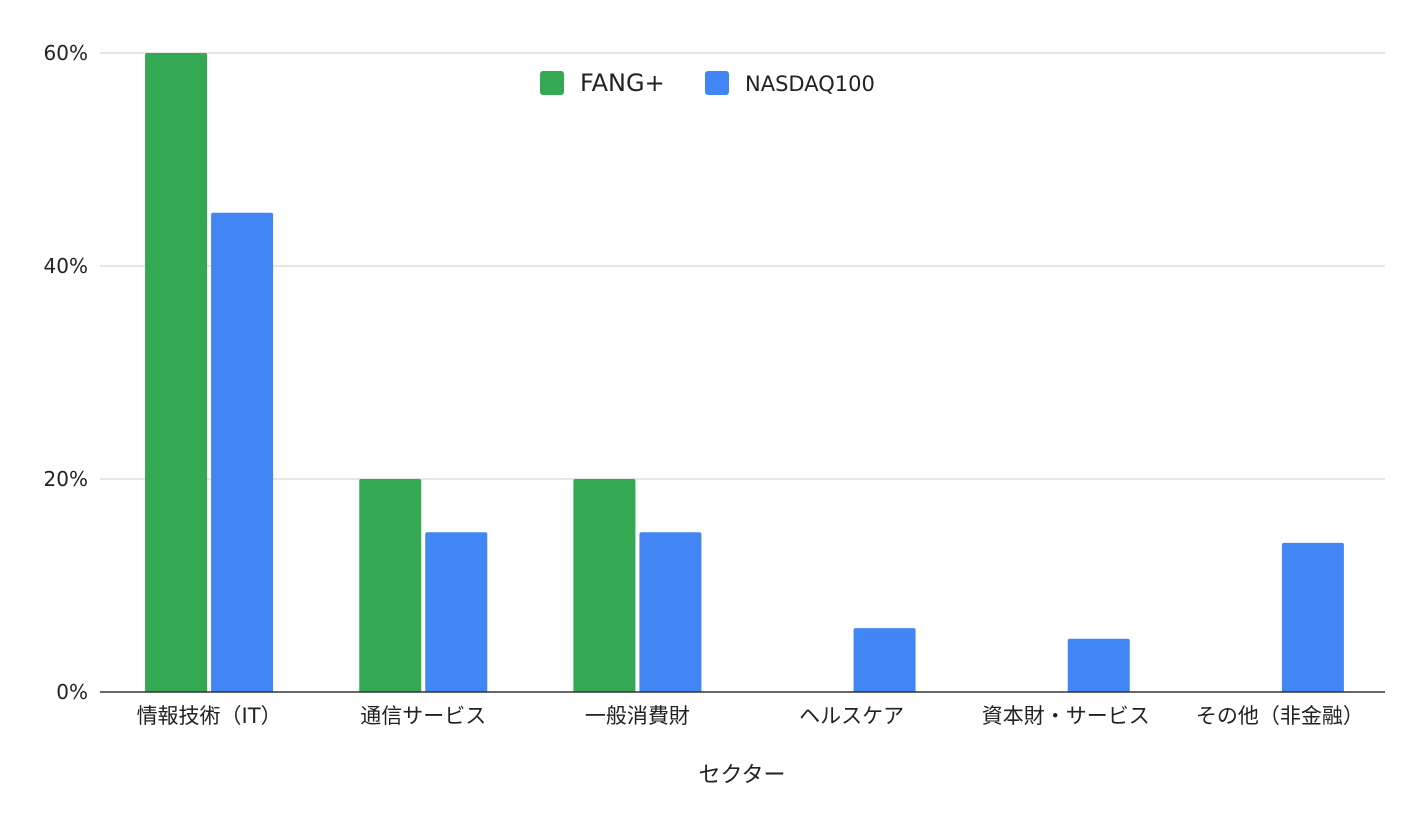  Describe the element at coordinates (66, 266) in the screenshot. I see `y-tick-label: 40%` at that location.